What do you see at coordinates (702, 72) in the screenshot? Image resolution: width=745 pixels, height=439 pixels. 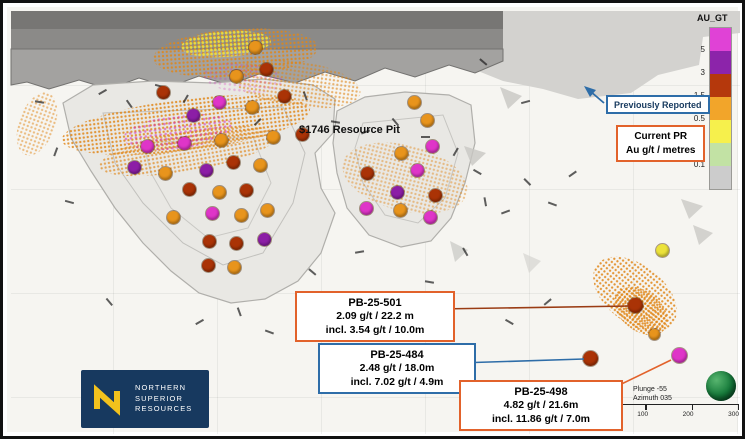 I see `legend-tick-label: 3` at bounding box center [702, 72].